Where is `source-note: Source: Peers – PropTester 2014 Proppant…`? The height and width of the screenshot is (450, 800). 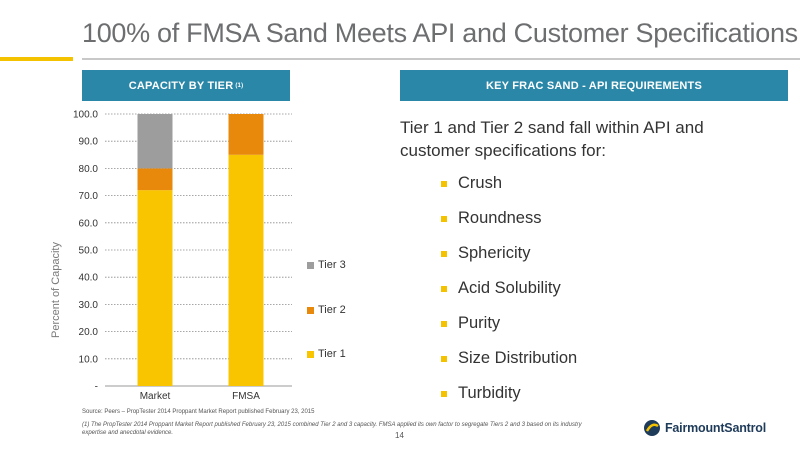
source-note: Source: Peers – PropTester 2014 Proppant… is located at coordinates (198, 412).